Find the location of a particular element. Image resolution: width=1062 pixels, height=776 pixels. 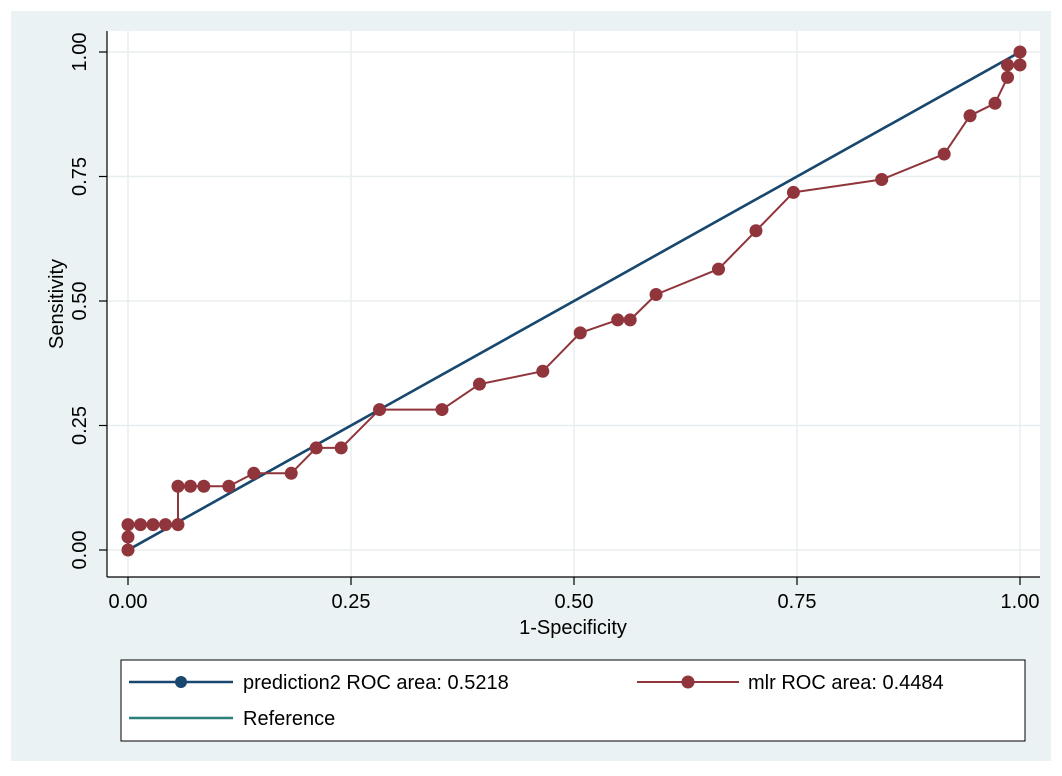

x-tick-label-0: 0.00 is located at coordinates (128, 602).